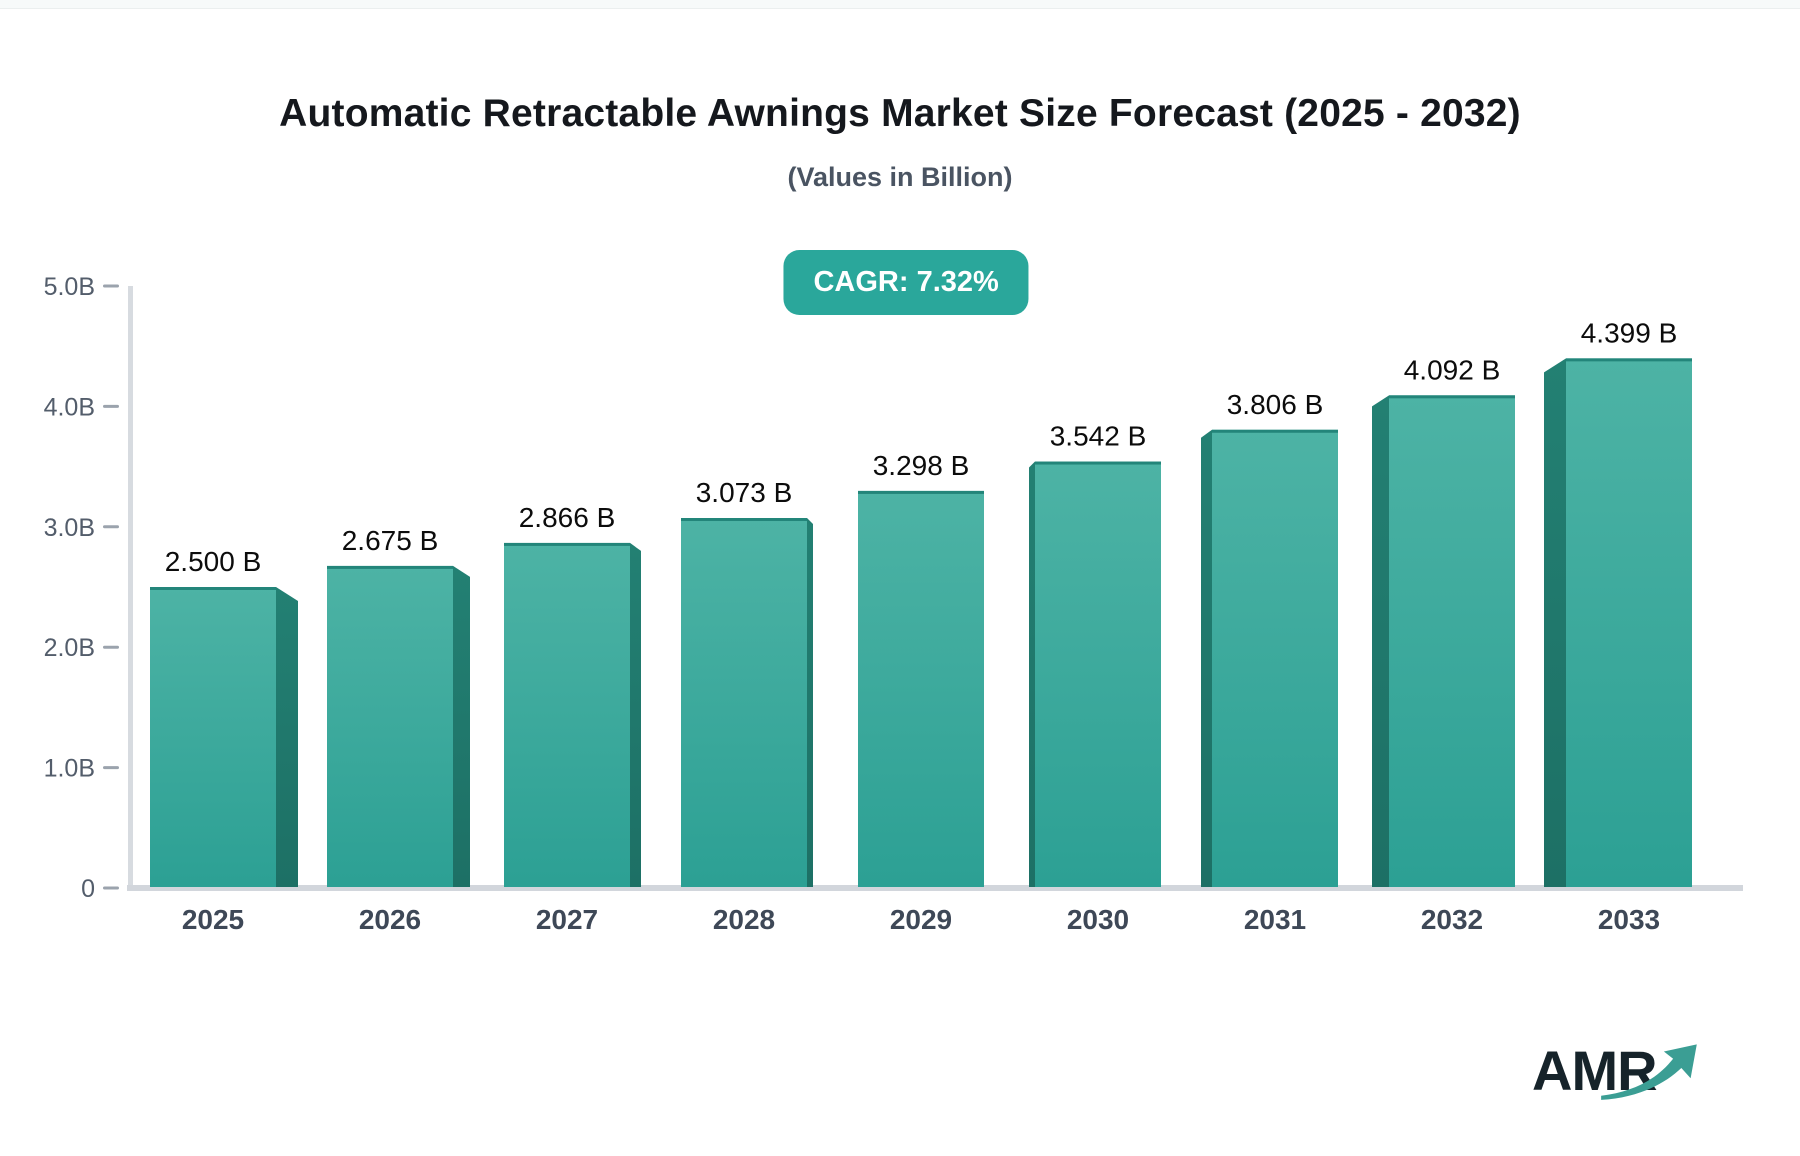  Describe the element at coordinates (1098, 436) in the screenshot. I see `bar-value-label-2030: 3.542 B` at that location.